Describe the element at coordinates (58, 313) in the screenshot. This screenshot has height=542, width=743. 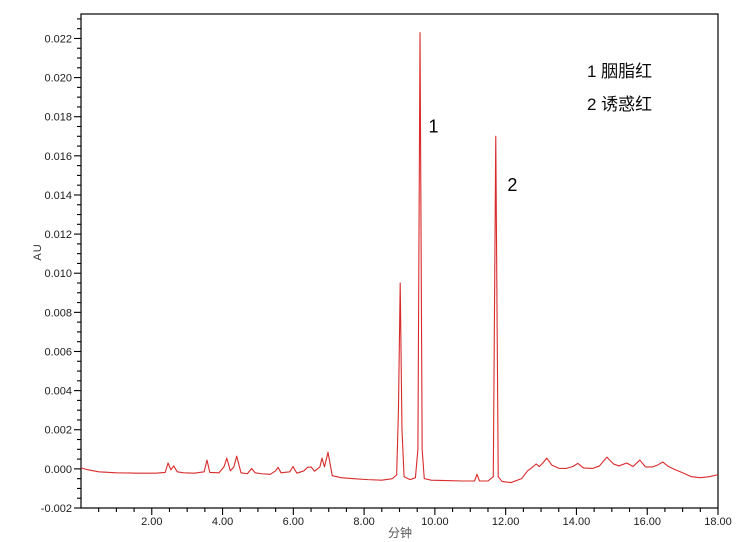
I see `y-tick-label: 0.008` at that location.